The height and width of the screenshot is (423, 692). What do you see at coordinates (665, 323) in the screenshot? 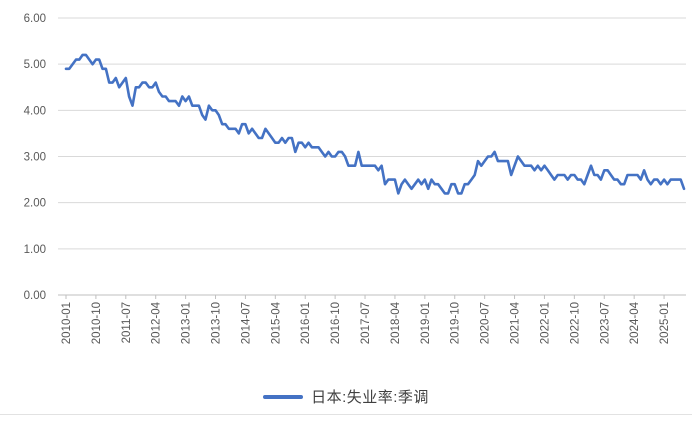
I see `x-tick-label: 2025-01` at bounding box center [665, 323].